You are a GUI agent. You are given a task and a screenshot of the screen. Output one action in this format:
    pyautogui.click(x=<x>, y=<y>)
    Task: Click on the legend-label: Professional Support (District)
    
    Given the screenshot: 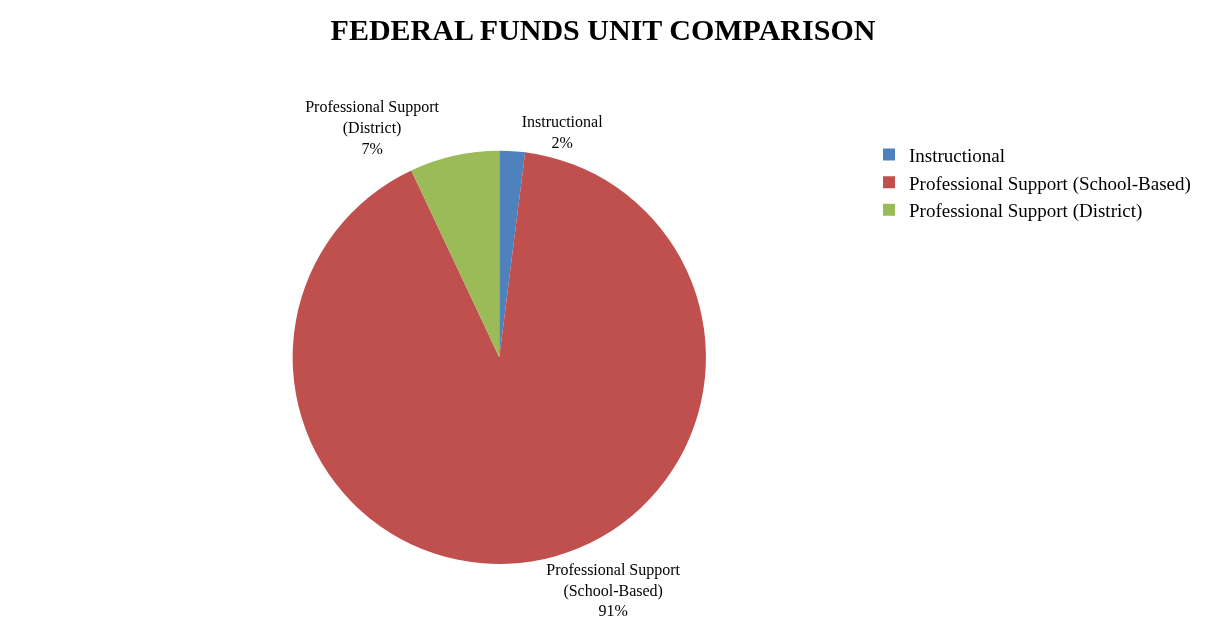 What is the action you would take?
    pyautogui.click(x=1026, y=211)
    